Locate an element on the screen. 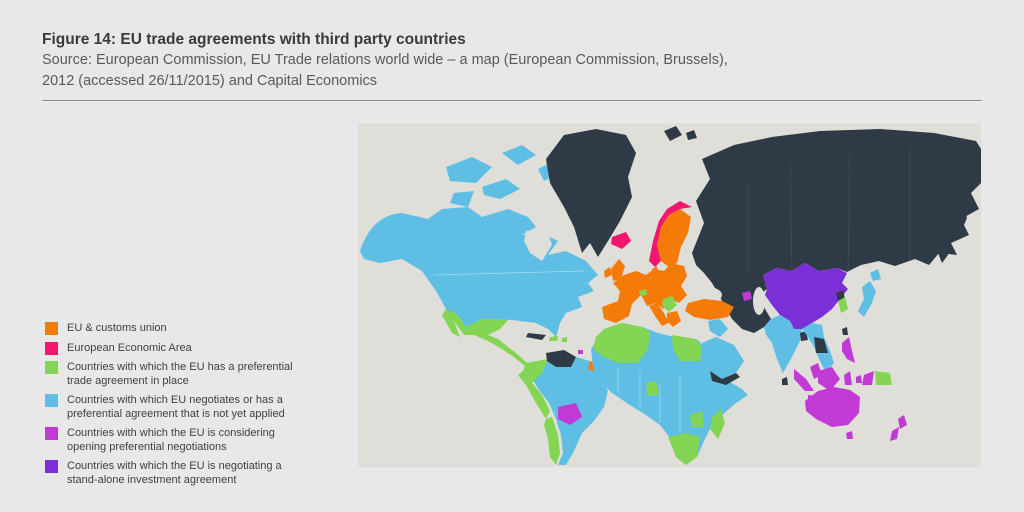 Image resolution: width=1024 pixels, height=512 pixels. legend-label: EU & customs union is located at coordinates (117, 328).